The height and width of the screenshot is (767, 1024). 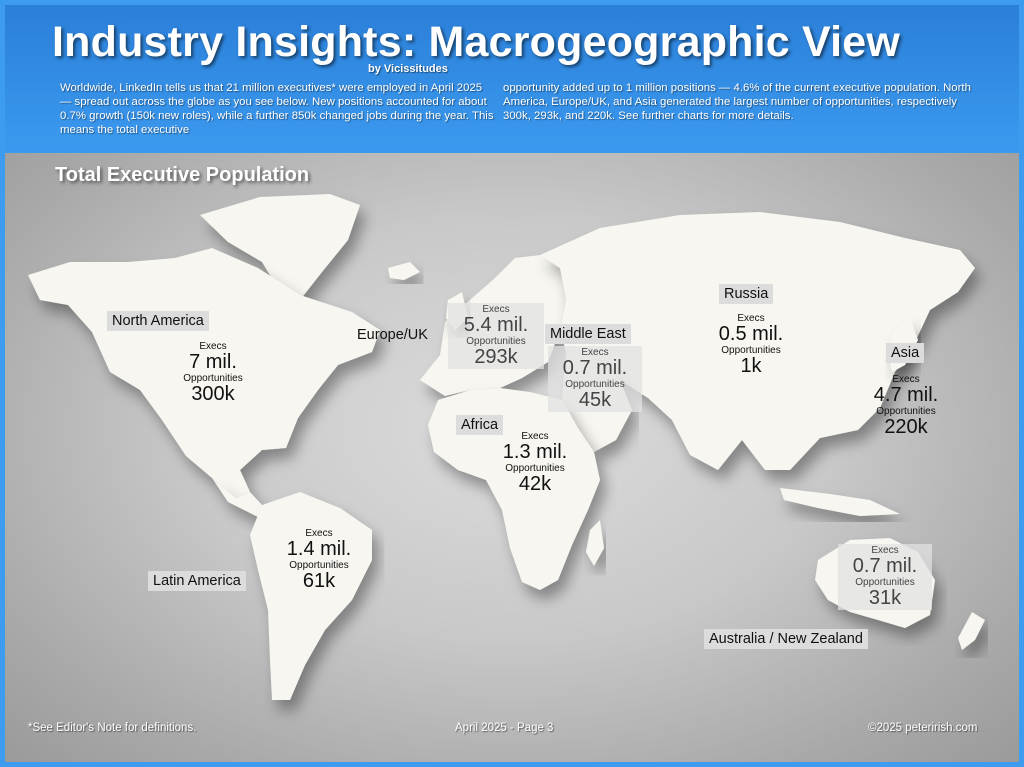 What do you see at coordinates (751, 334) in the screenshot?
I see `execs-value: 0.5 mil.` at bounding box center [751, 334].